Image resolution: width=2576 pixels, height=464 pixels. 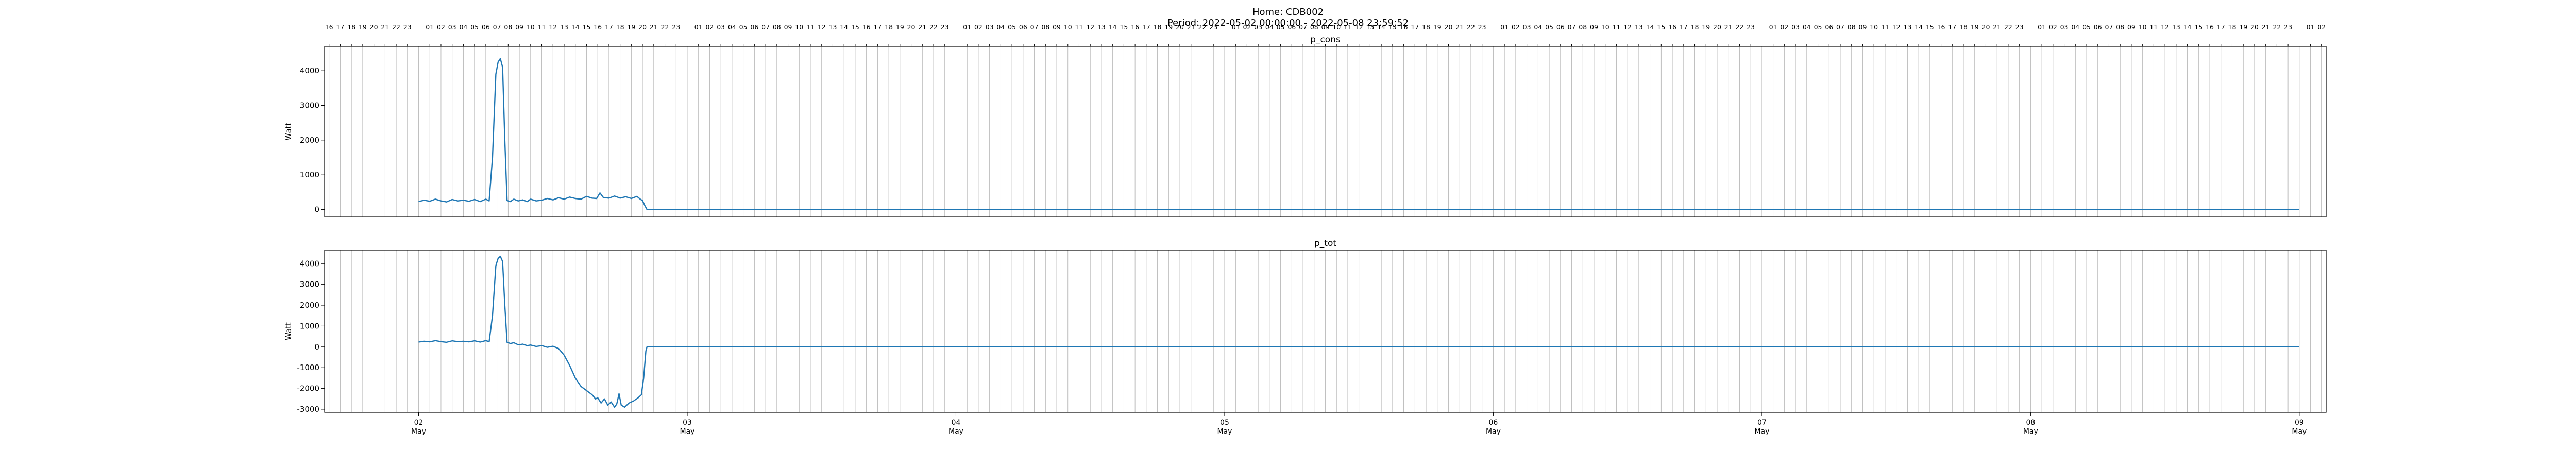 I want to click on top-hour-tick-label: 12, so click(x=1627, y=27).